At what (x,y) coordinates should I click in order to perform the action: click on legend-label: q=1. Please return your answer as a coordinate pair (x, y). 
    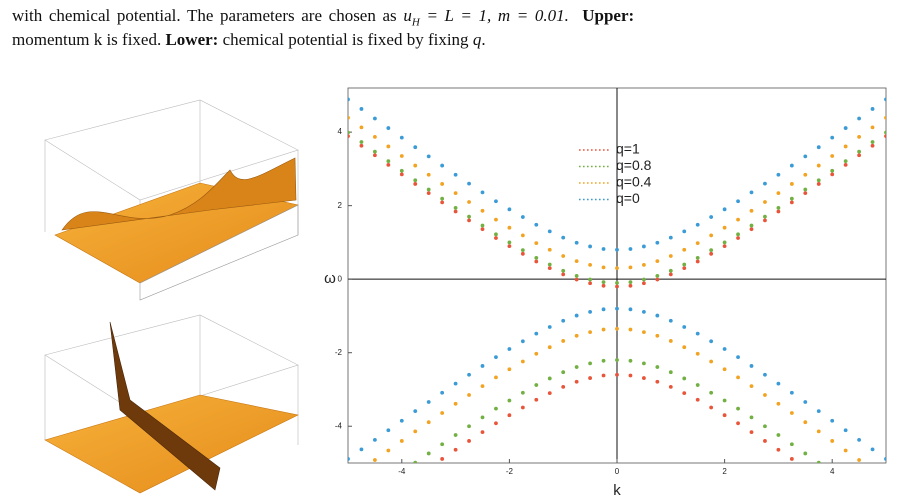
    Looking at the image, I should click on (628, 149).